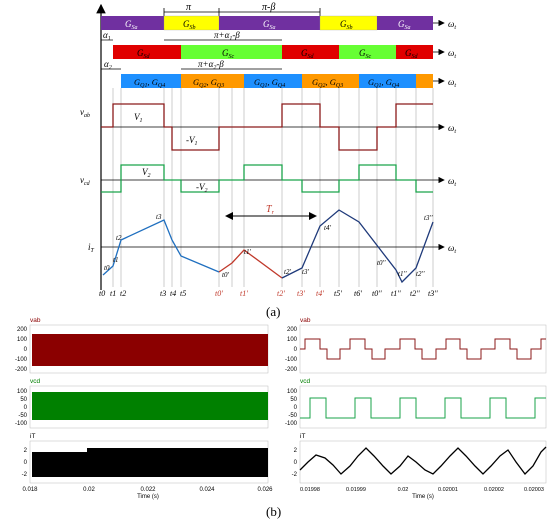 The image size is (550, 522). I want to click on gsd-label-3: GSd, so click(412, 54).